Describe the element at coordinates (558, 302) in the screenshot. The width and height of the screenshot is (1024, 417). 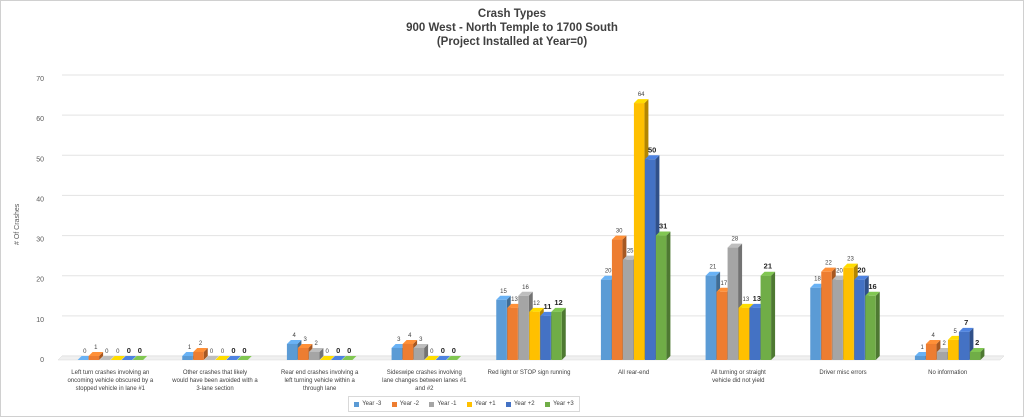
I see `data-label: 12` at that location.